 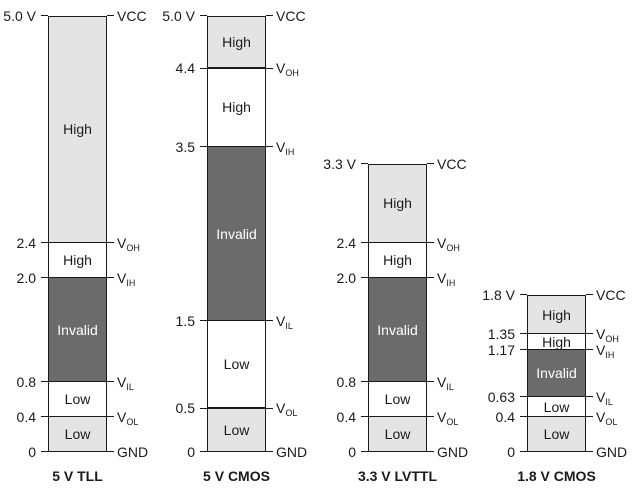 What do you see at coordinates (77, 476) in the screenshot?
I see `column-title: 5 V TLL` at bounding box center [77, 476].